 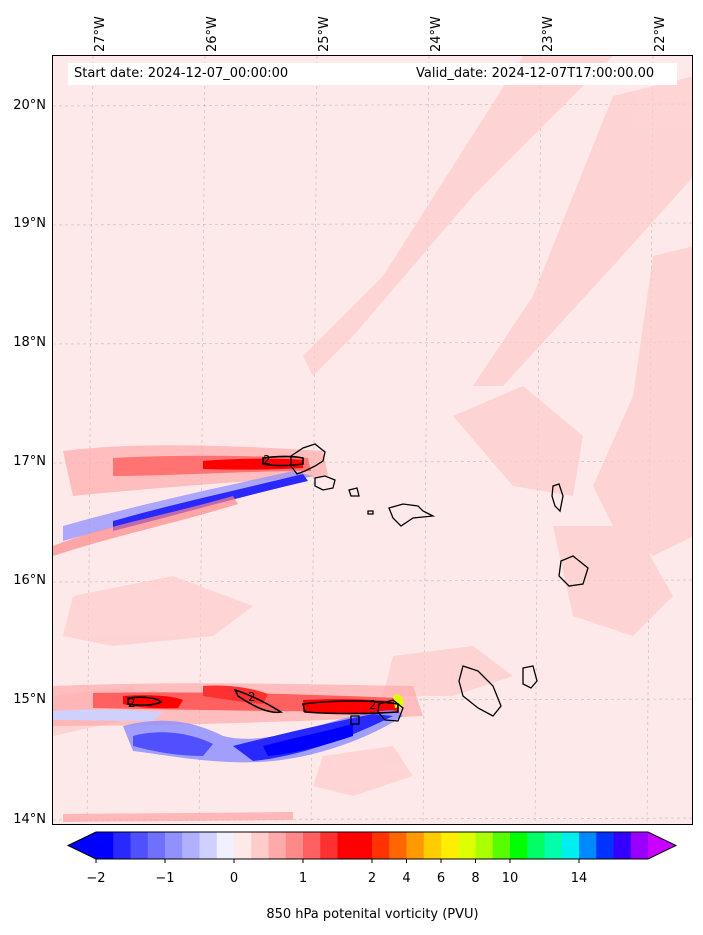 What do you see at coordinates (579, 878) in the screenshot?
I see `colorbar-tick-label: 14` at bounding box center [579, 878].